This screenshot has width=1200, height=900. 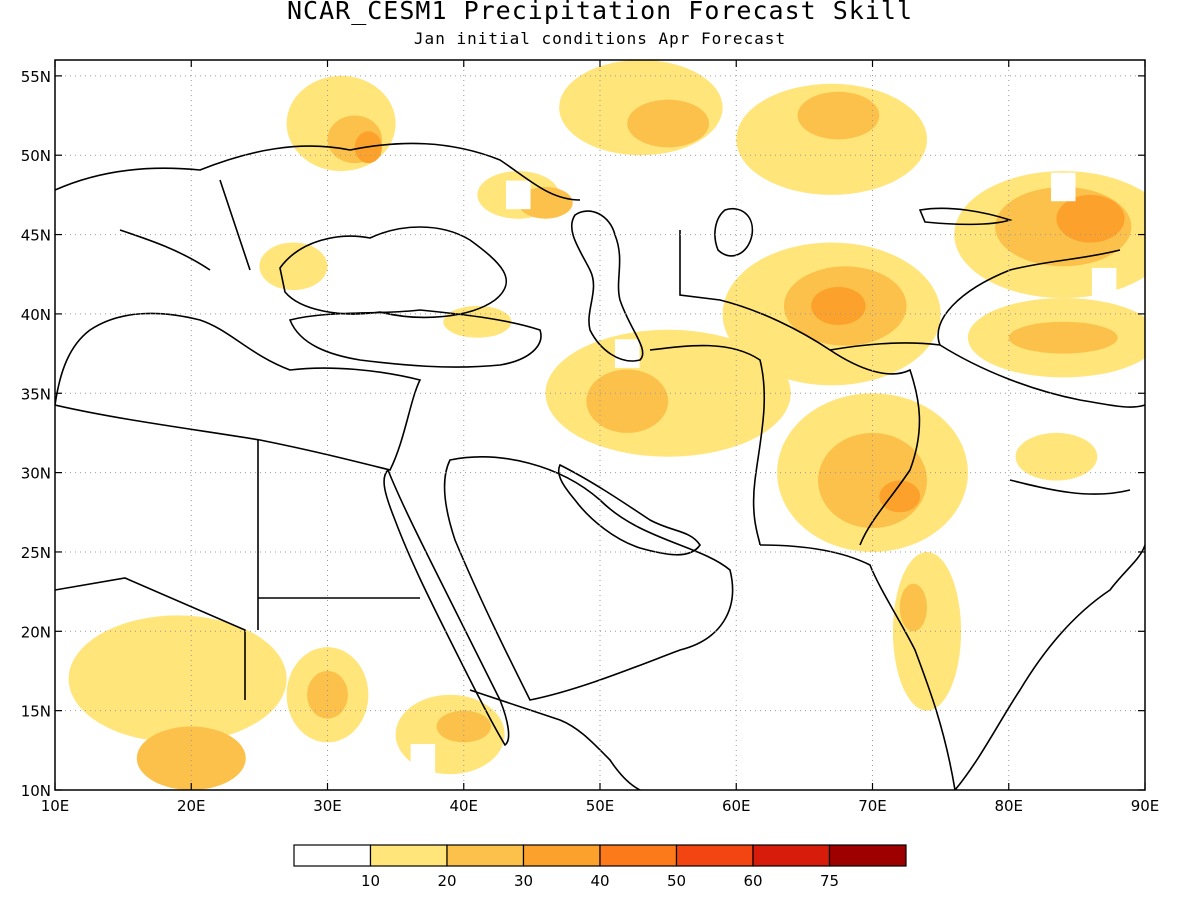 I want to click on colorbar-label: 50, so click(x=676, y=881).